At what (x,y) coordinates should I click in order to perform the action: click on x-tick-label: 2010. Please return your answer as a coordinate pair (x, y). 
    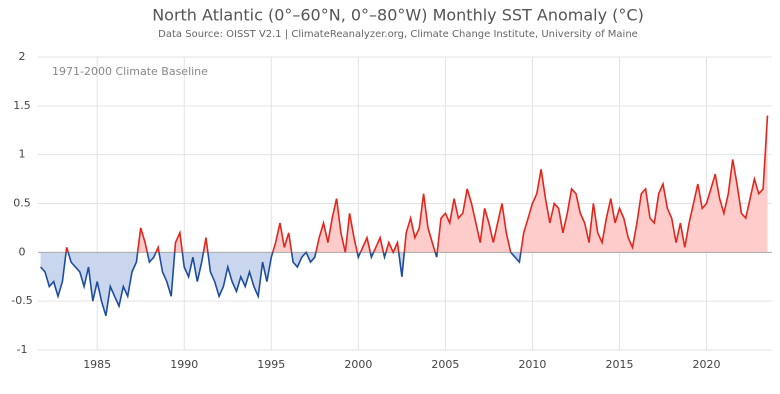
    Looking at the image, I should click on (532, 364).